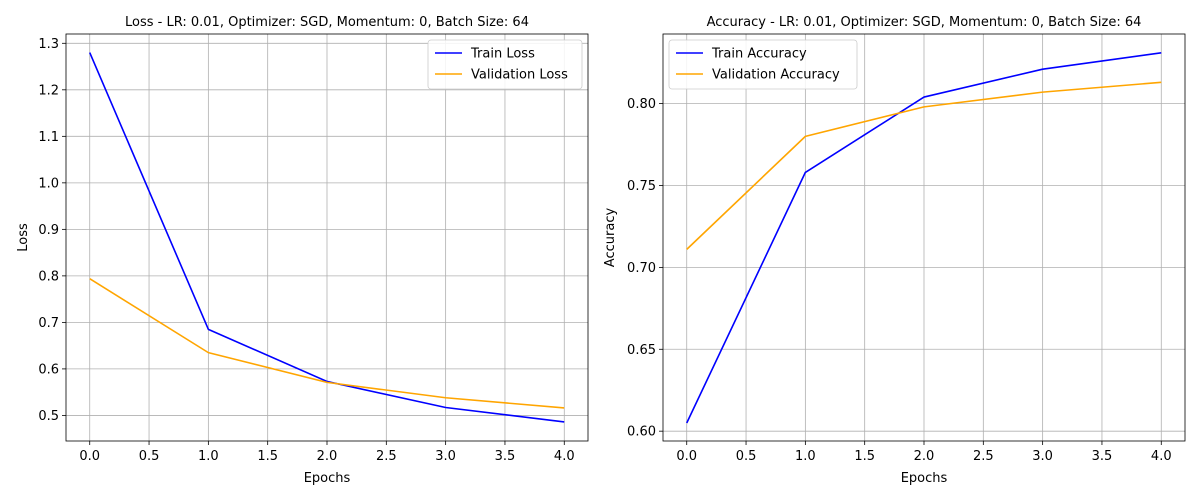 The width and height of the screenshot is (1200, 500). Describe the element at coordinates (327, 478) in the screenshot. I see `chart1-x-axis-label: Epochs` at that location.